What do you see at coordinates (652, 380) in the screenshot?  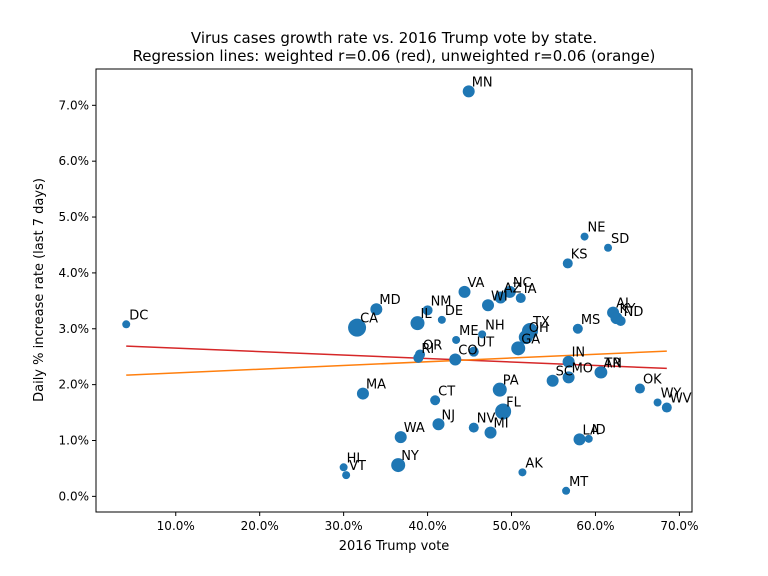 I see `point-label-ok: OK` at bounding box center [652, 380].